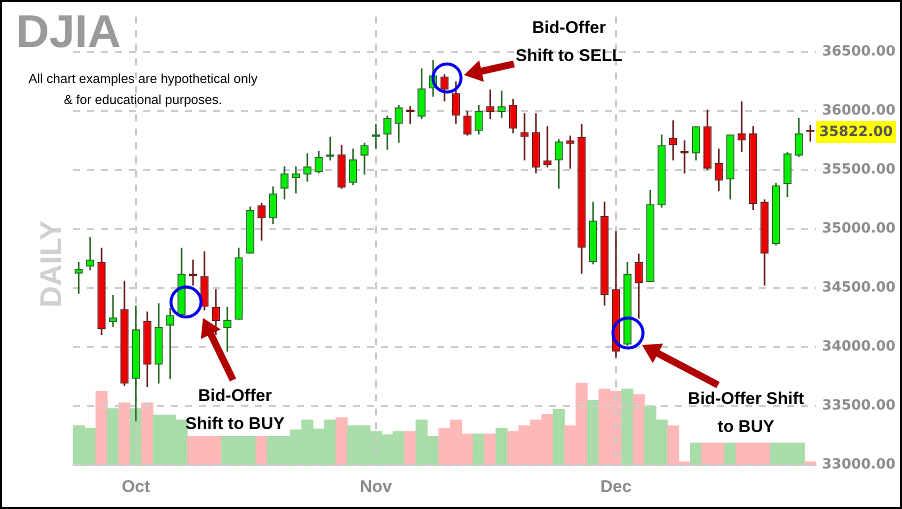 The image size is (902, 509). Describe the element at coordinates (859, 110) in the screenshot. I see `y-tick-label: 36000.00` at that location.